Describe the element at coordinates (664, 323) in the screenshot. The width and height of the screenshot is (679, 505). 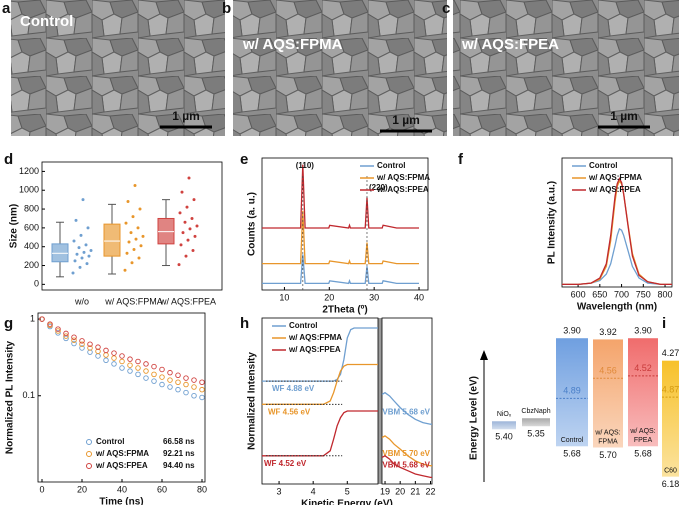
I see `panel-letter: i` at that location.